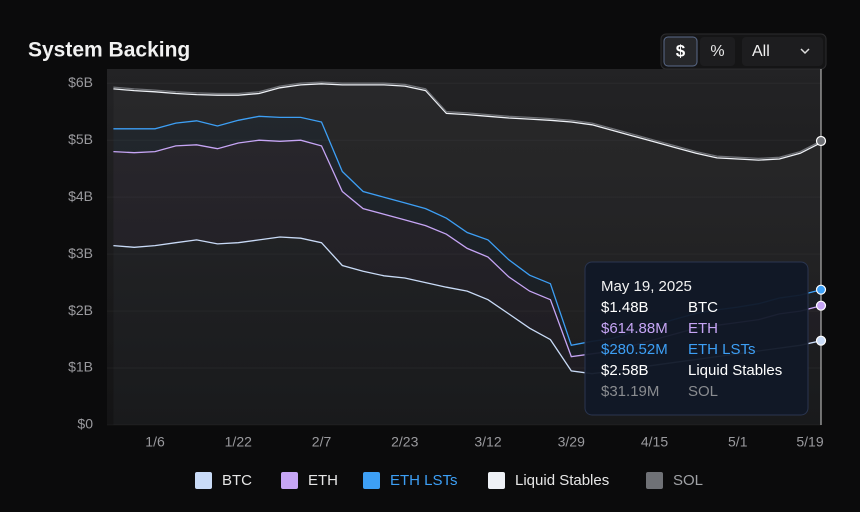 The width and height of the screenshot is (860, 512). What do you see at coordinates (646, 286) in the screenshot?
I see `tooltip-title: May 19, 2025` at bounding box center [646, 286].